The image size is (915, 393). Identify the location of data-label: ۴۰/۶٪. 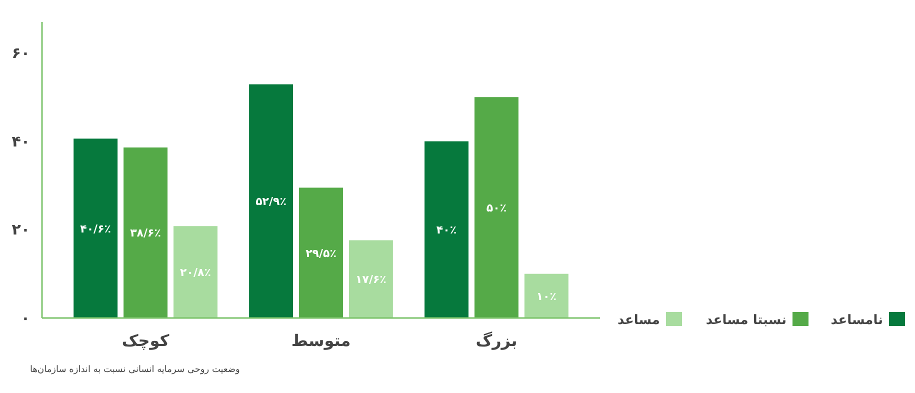
(96, 229).